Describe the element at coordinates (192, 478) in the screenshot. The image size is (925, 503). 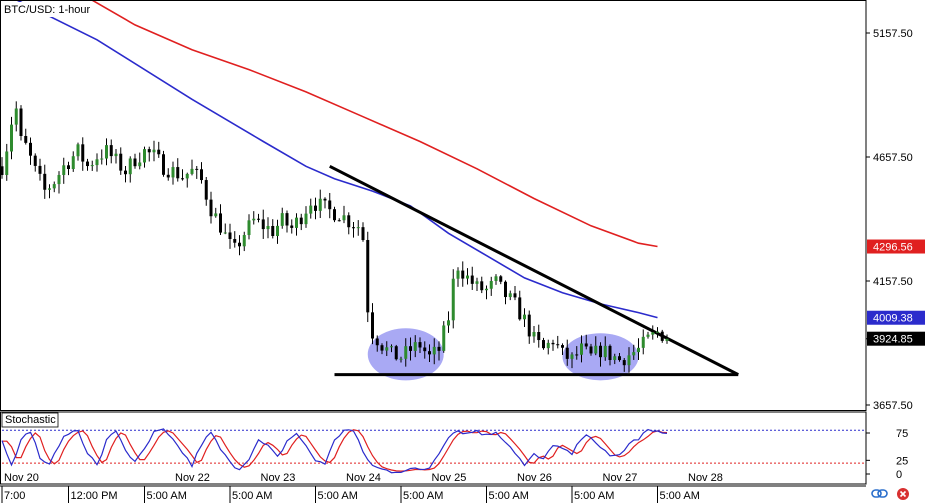
I see `x-date-label: Nov 22` at that location.